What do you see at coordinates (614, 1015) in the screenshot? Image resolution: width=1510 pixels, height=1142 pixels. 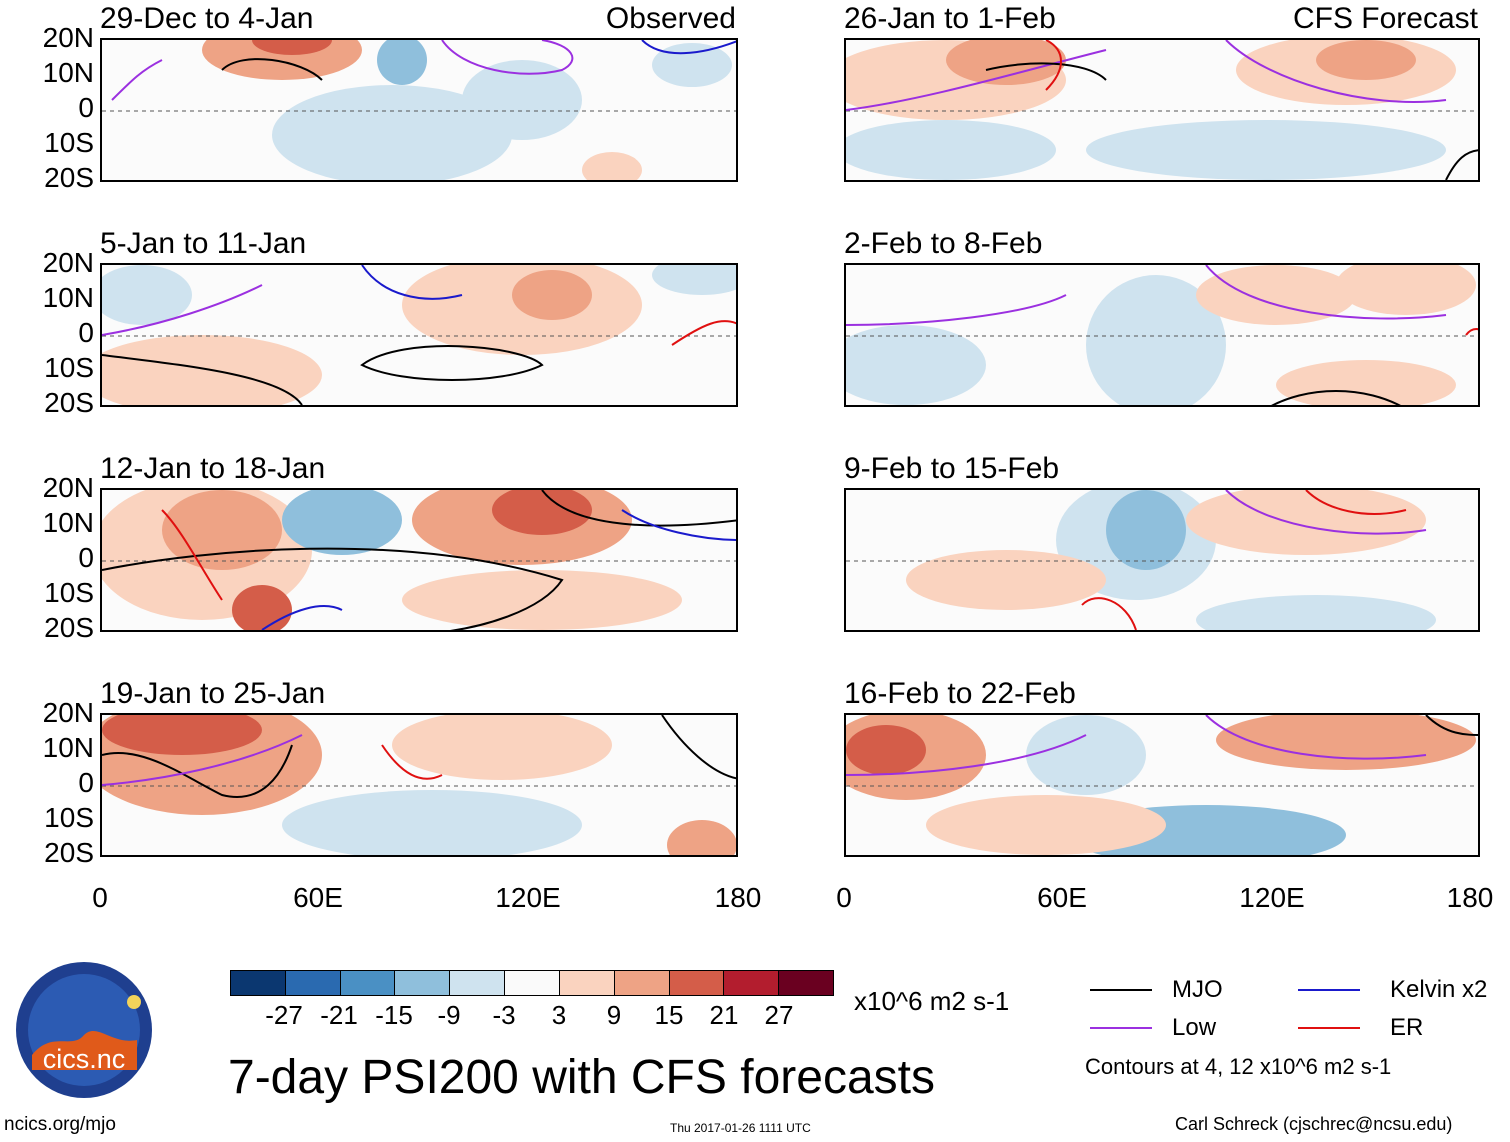 I see `colorbar-label: 9` at bounding box center [614, 1015].